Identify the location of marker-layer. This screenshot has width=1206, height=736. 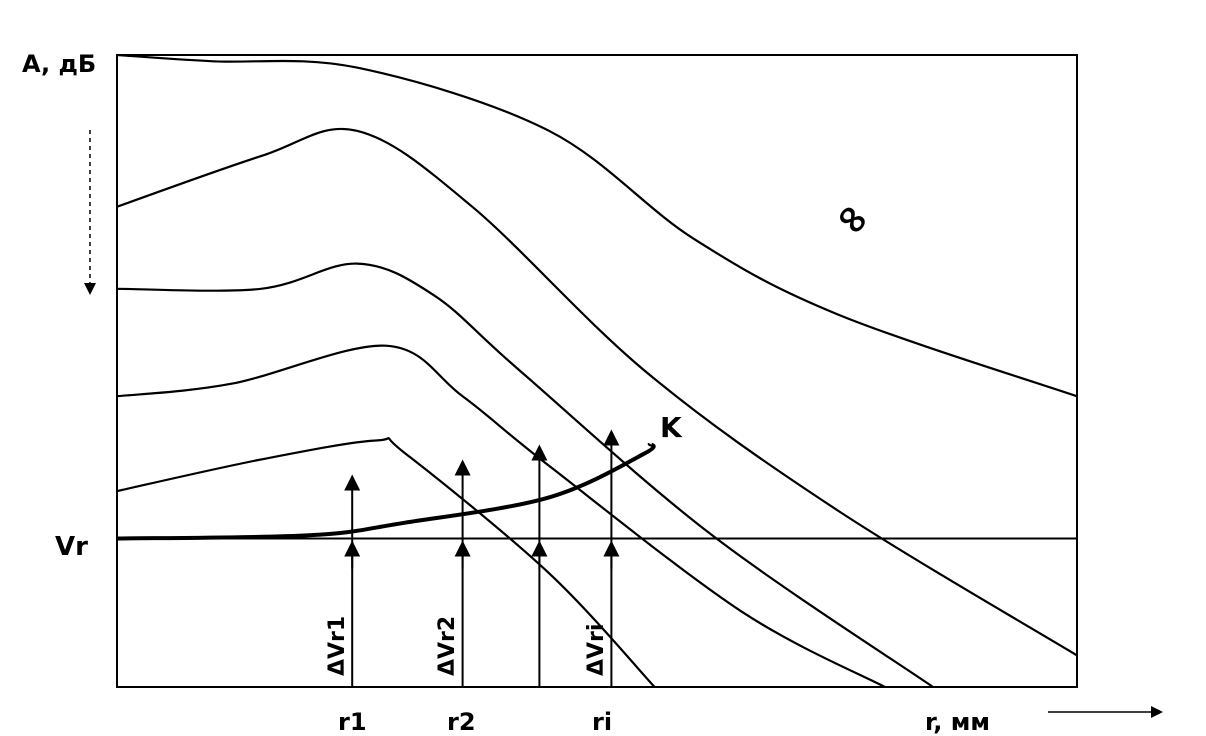
(482, 558).